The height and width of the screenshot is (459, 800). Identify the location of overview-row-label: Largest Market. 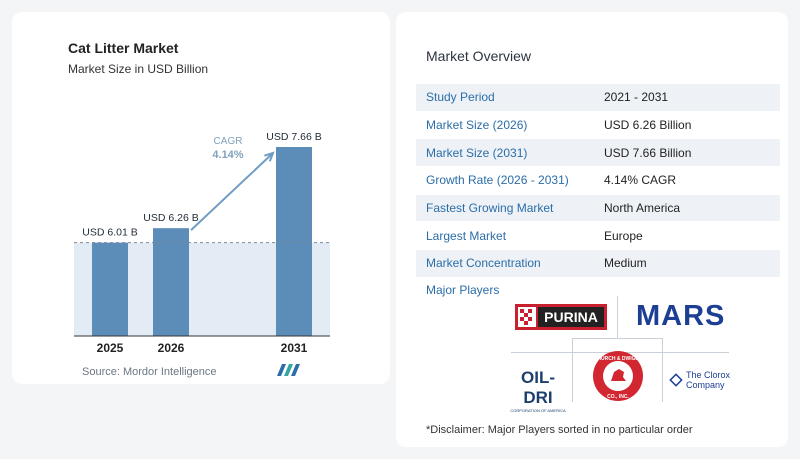
(466, 235).